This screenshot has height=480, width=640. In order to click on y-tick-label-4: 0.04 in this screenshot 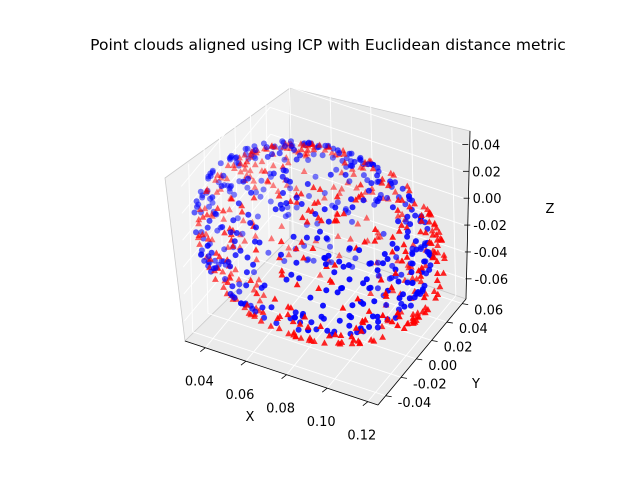, I will do `click(473, 329)`.